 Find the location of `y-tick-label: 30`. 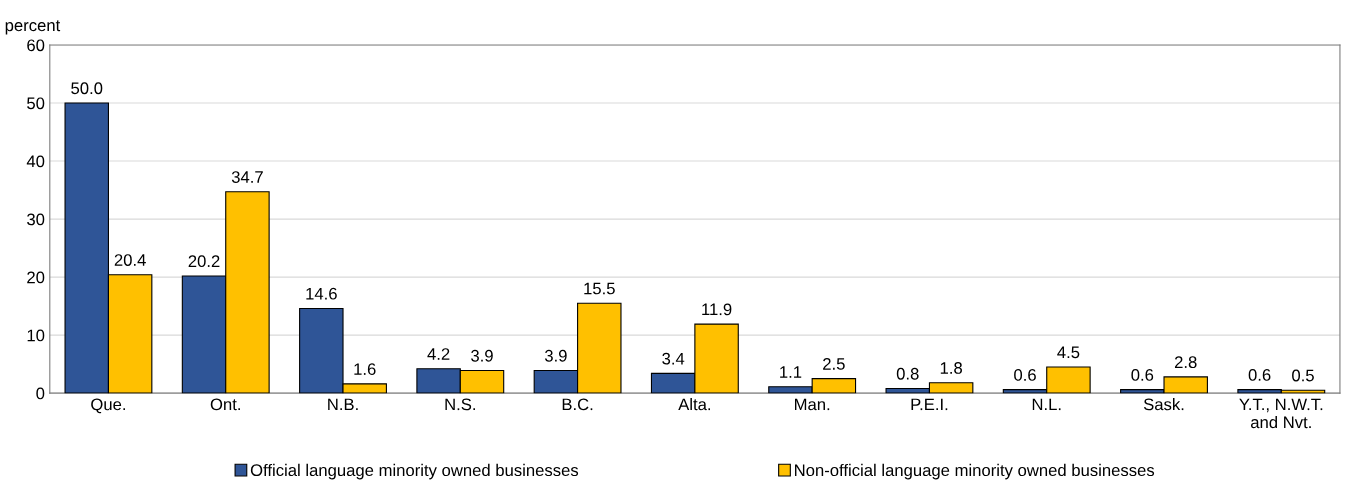

y-tick-label: 30 is located at coordinates (36, 219).